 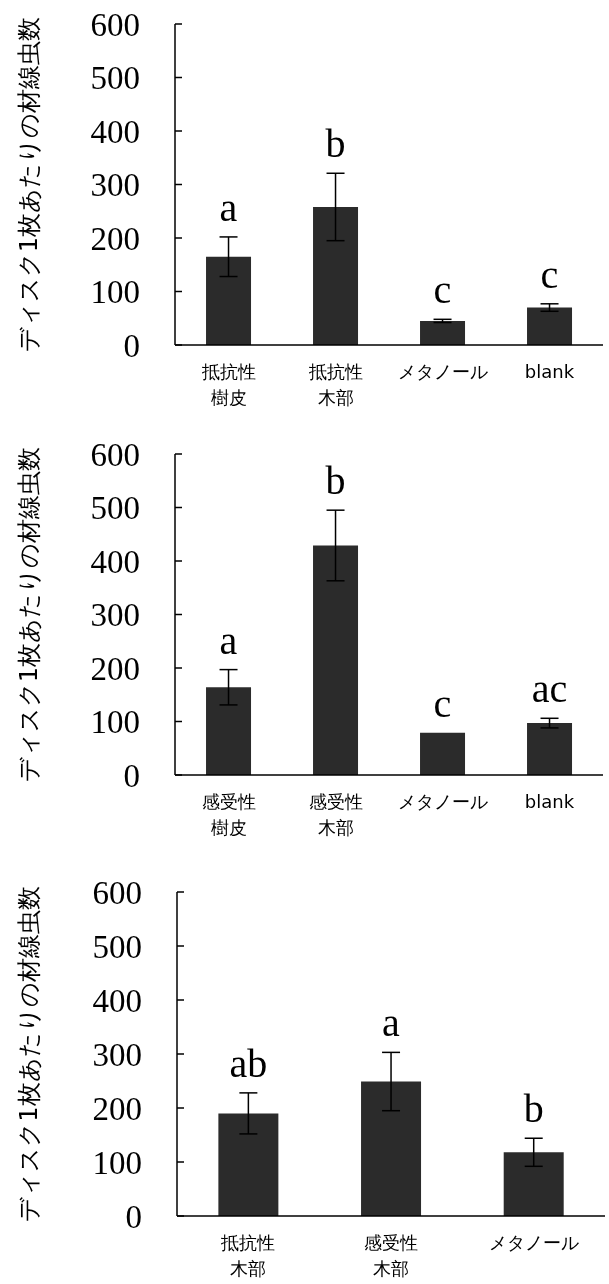 I want to click on annotation: ac, so click(x=549, y=689).